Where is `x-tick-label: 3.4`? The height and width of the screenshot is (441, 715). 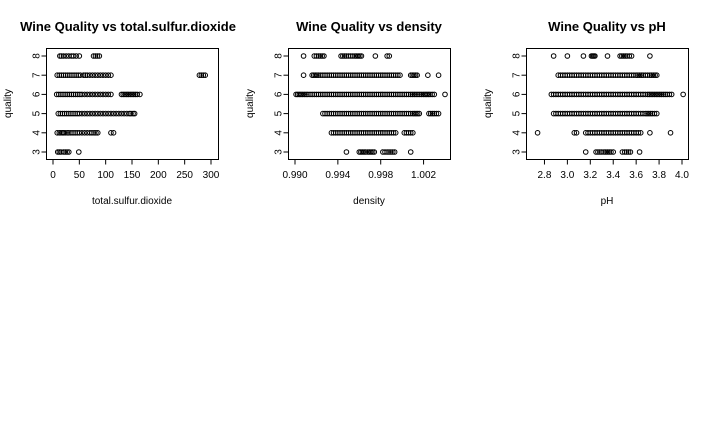 x-tick-label: 3.4 is located at coordinates (613, 175).